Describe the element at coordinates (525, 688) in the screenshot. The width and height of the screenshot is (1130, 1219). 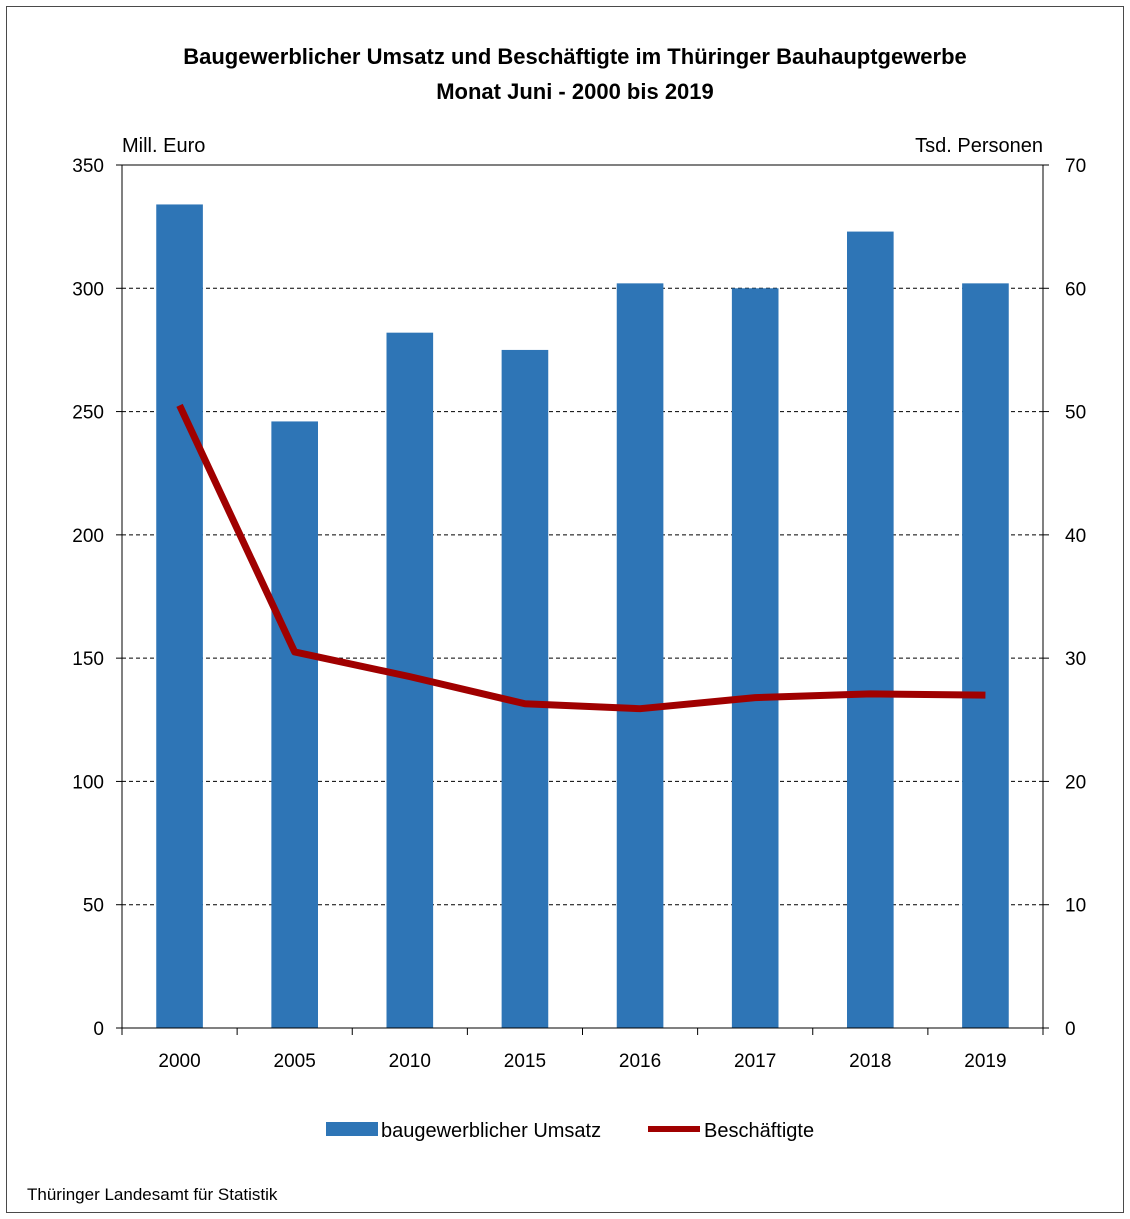
I see `bar-2015` at that location.